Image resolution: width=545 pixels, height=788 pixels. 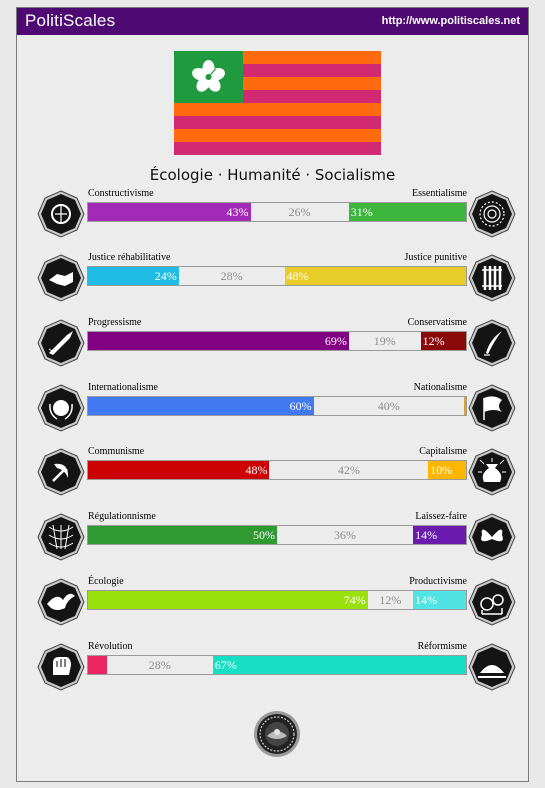 What do you see at coordinates (436, 257) in the screenshot?
I see `axis-right-label: Justice punitive` at bounding box center [436, 257].